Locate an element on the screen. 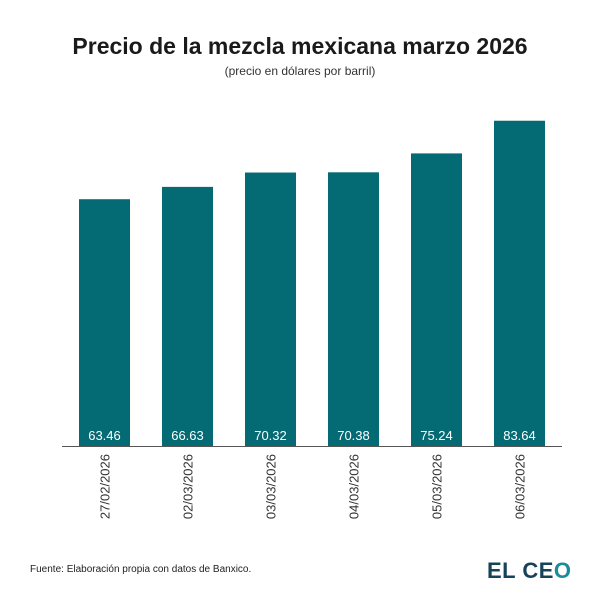 The height and width of the screenshot is (600, 600). el-ceo-logo: EL CEO is located at coordinates (529, 571).